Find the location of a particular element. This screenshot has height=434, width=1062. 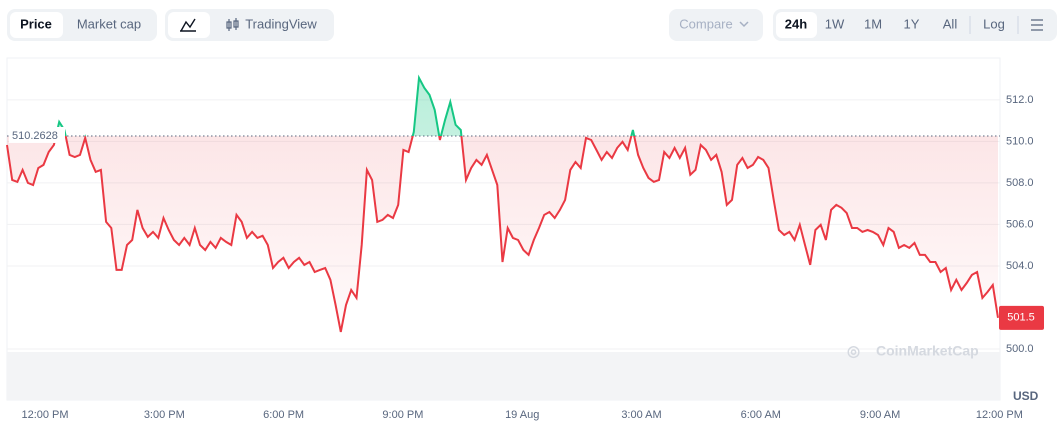

x-tick-label: 6:00 PM is located at coordinates (283, 415).